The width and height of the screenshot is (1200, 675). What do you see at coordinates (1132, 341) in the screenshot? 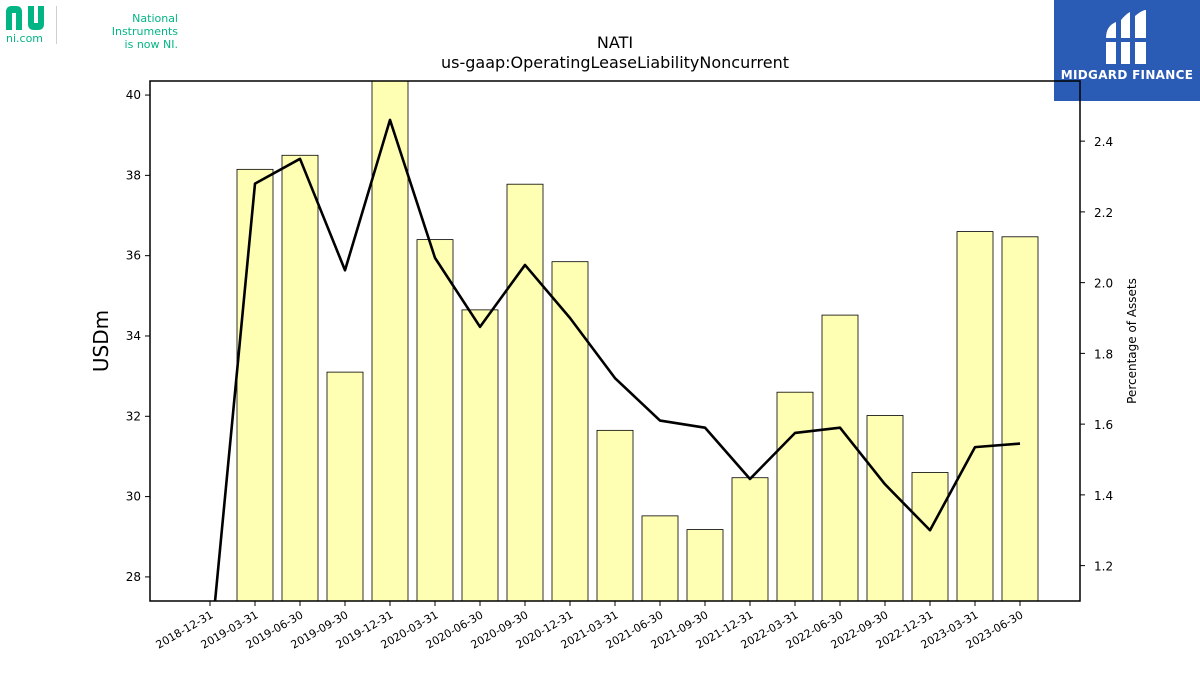
I see `y2-axis-label: Percentage of Assets` at bounding box center [1132, 341].